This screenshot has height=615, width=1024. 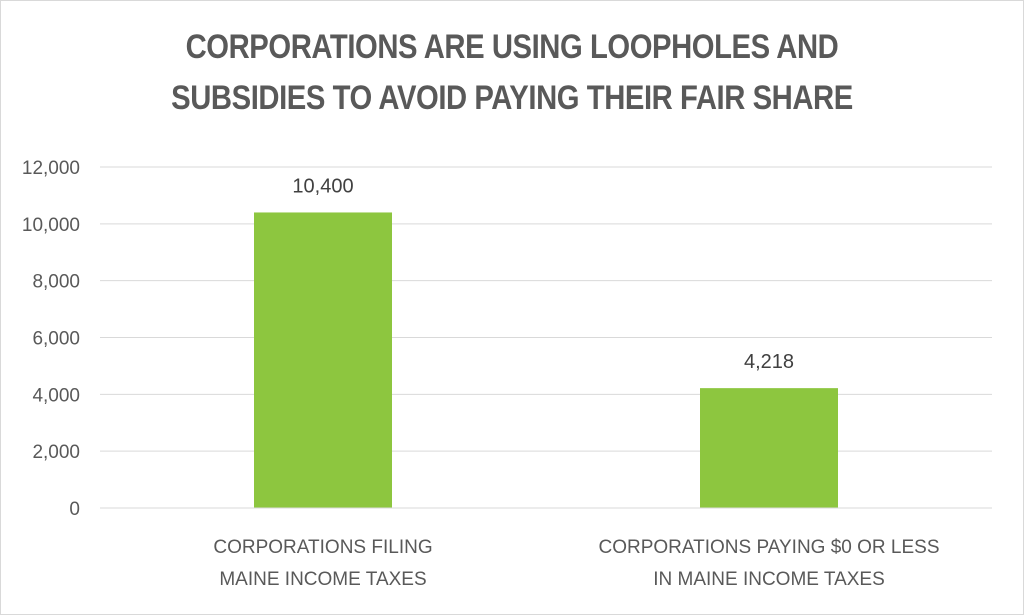 What do you see at coordinates (74, 509) in the screenshot?
I see `y-tick-label: 0` at bounding box center [74, 509].